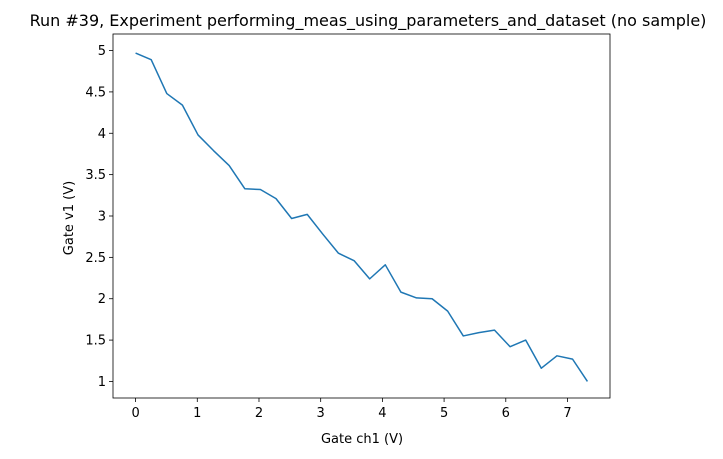  Describe the element at coordinates (444, 413) in the screenshot. I see `x-tick-label: 5` at that location.